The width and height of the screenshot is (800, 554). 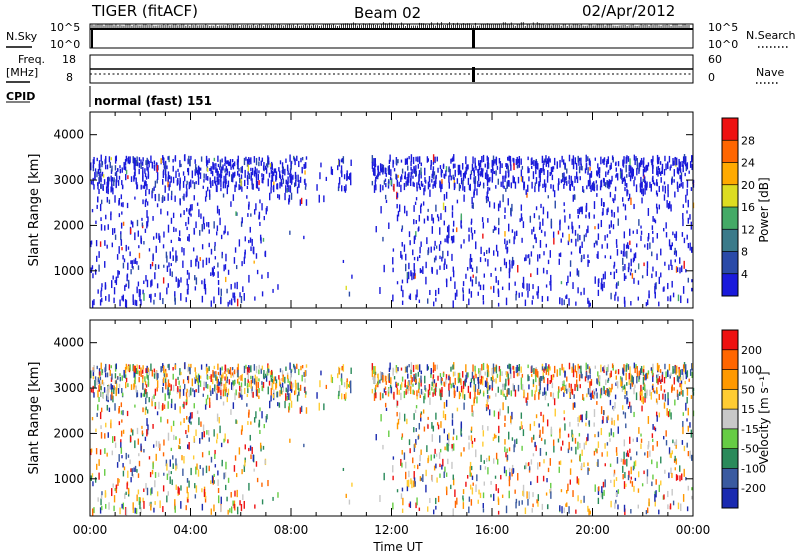 What do you see at coordinates (753, 468) in the screenshot?
I see `colorbar-tick-label: -100` at bounding box center [753, 468].